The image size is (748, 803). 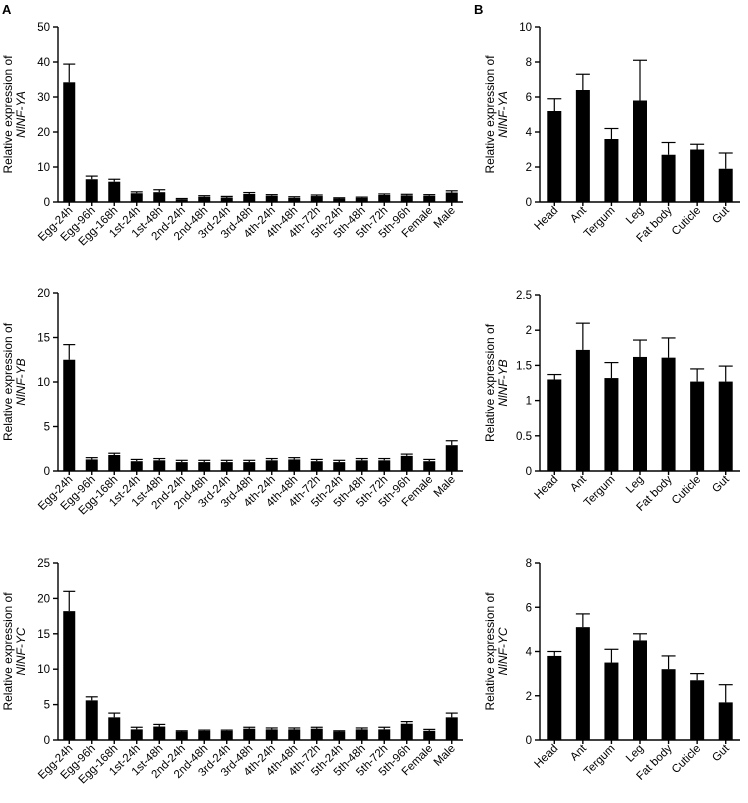 I want to click on y-tick-label: 50, so click(x=43, y=28).